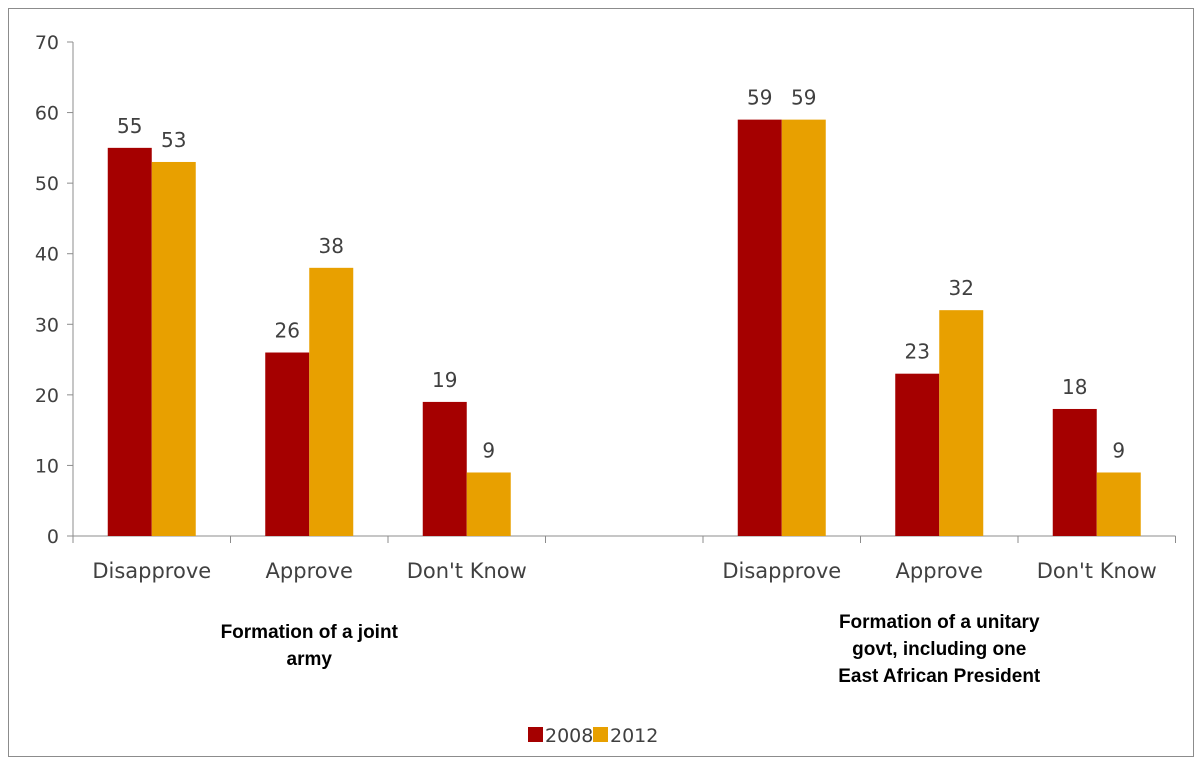  Describe the element at coordinates (47, 396) in the screenshot. I see `y-tick-label: 20` at that location.